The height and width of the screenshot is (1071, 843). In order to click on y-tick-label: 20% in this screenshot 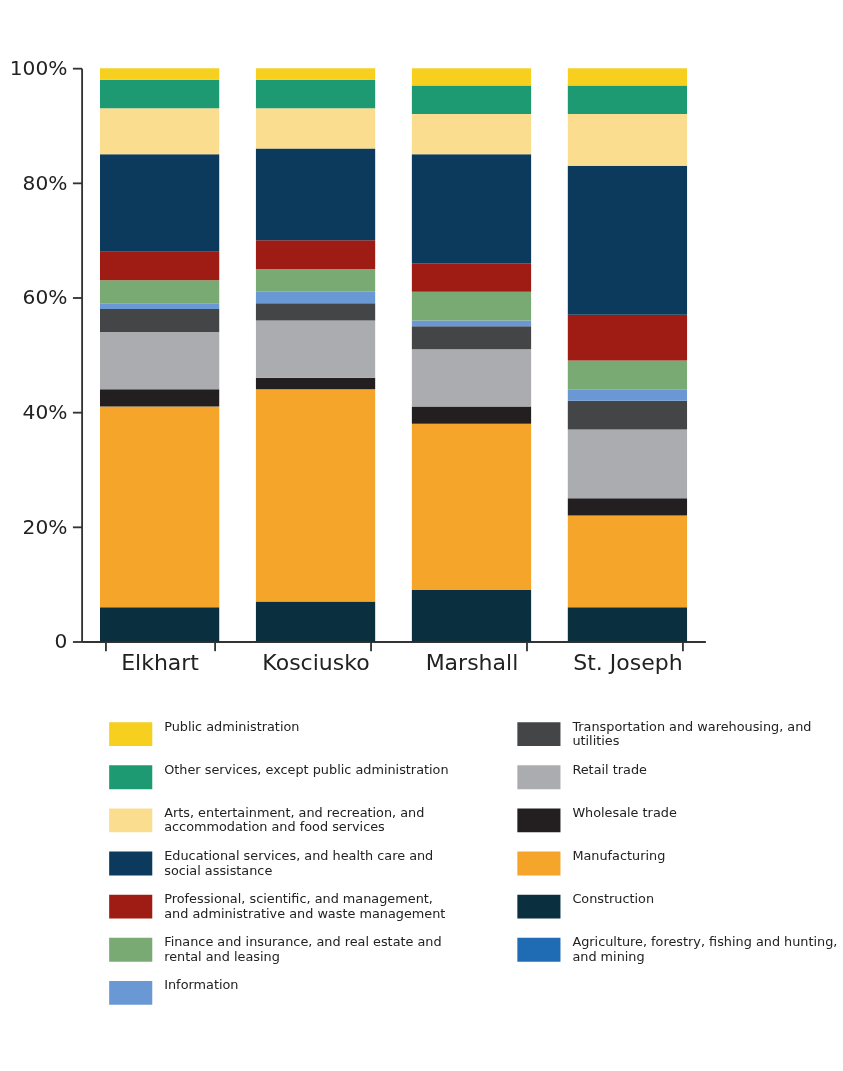, I will do `click(45, 526)`.